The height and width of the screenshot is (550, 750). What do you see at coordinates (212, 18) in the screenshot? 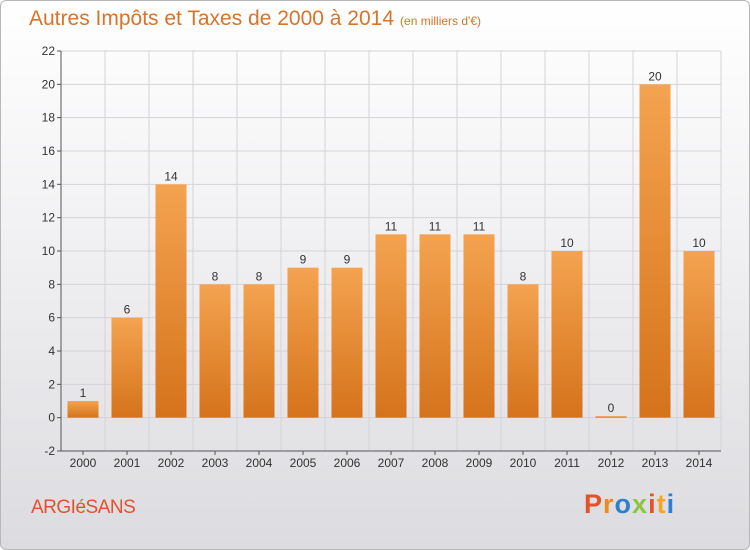
I see `chart-title-text: Autres Impôts et Taxes de 2000 à 2014` at bounding box center [212, 18].